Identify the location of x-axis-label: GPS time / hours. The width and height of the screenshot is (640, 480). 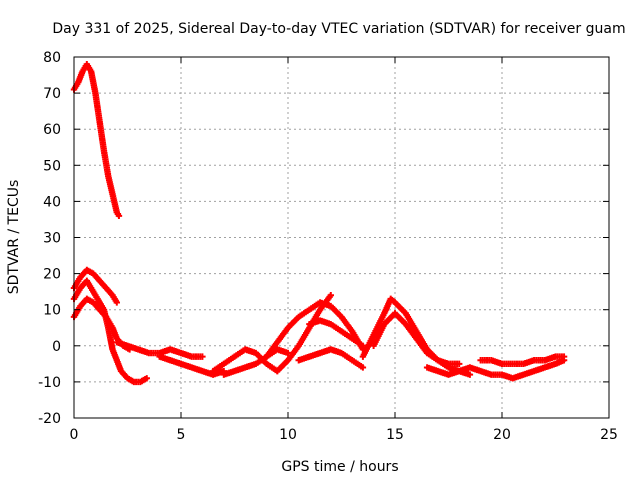
(339, 467).